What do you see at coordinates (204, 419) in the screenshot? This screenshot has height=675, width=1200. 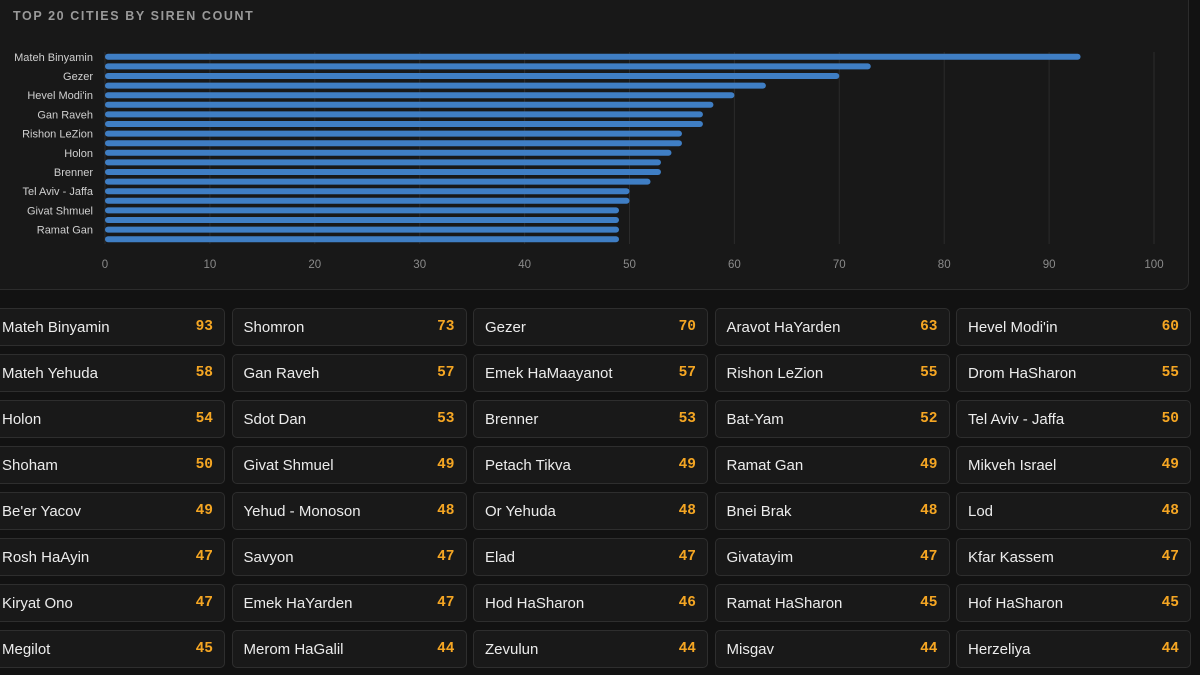 I see `city-count: 54` at bounding box center [204, 419].